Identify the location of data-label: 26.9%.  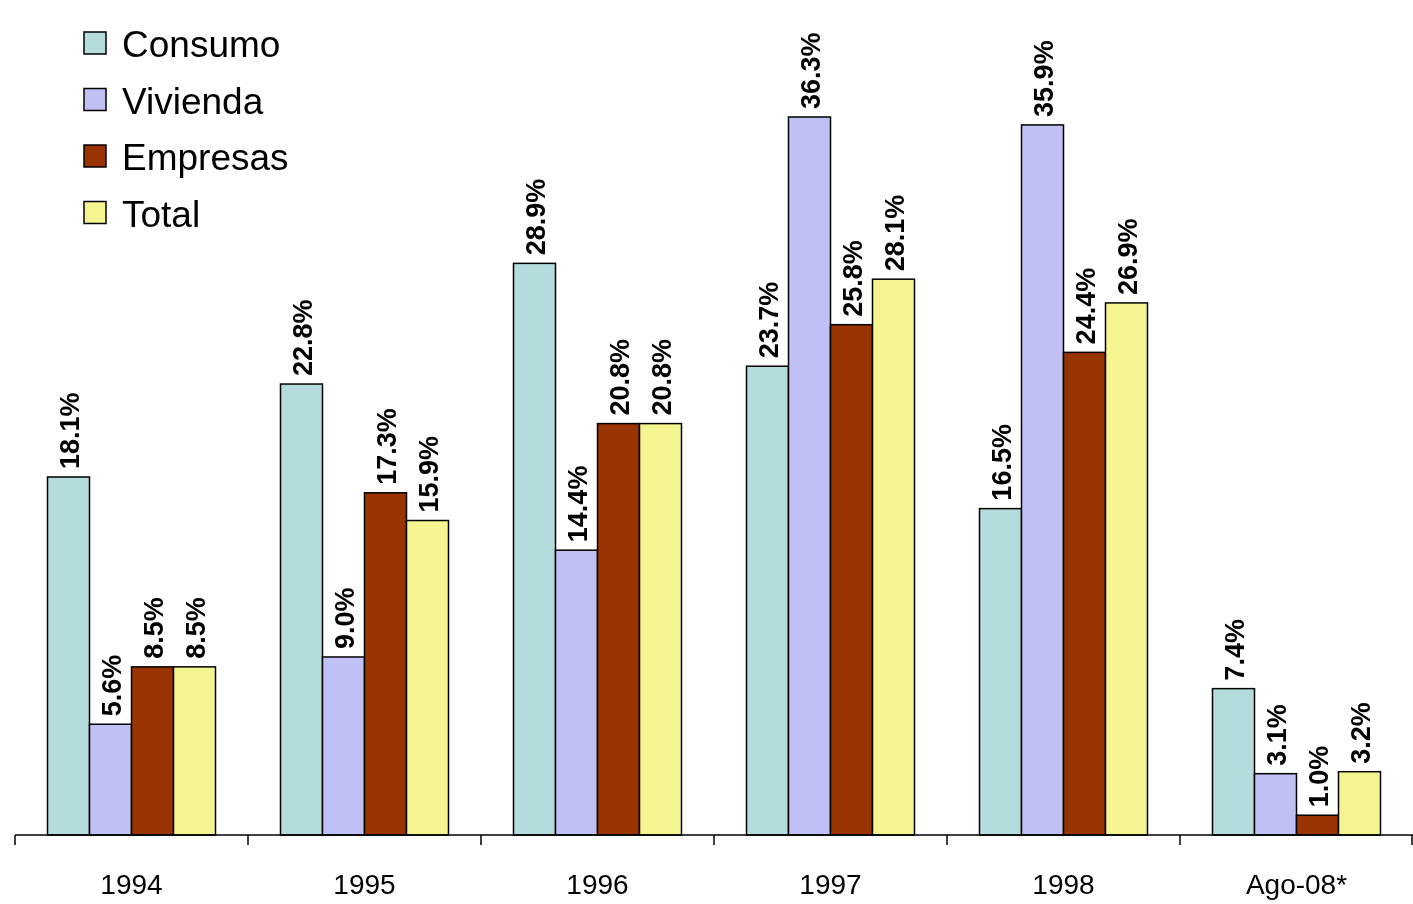
(1127, 256).